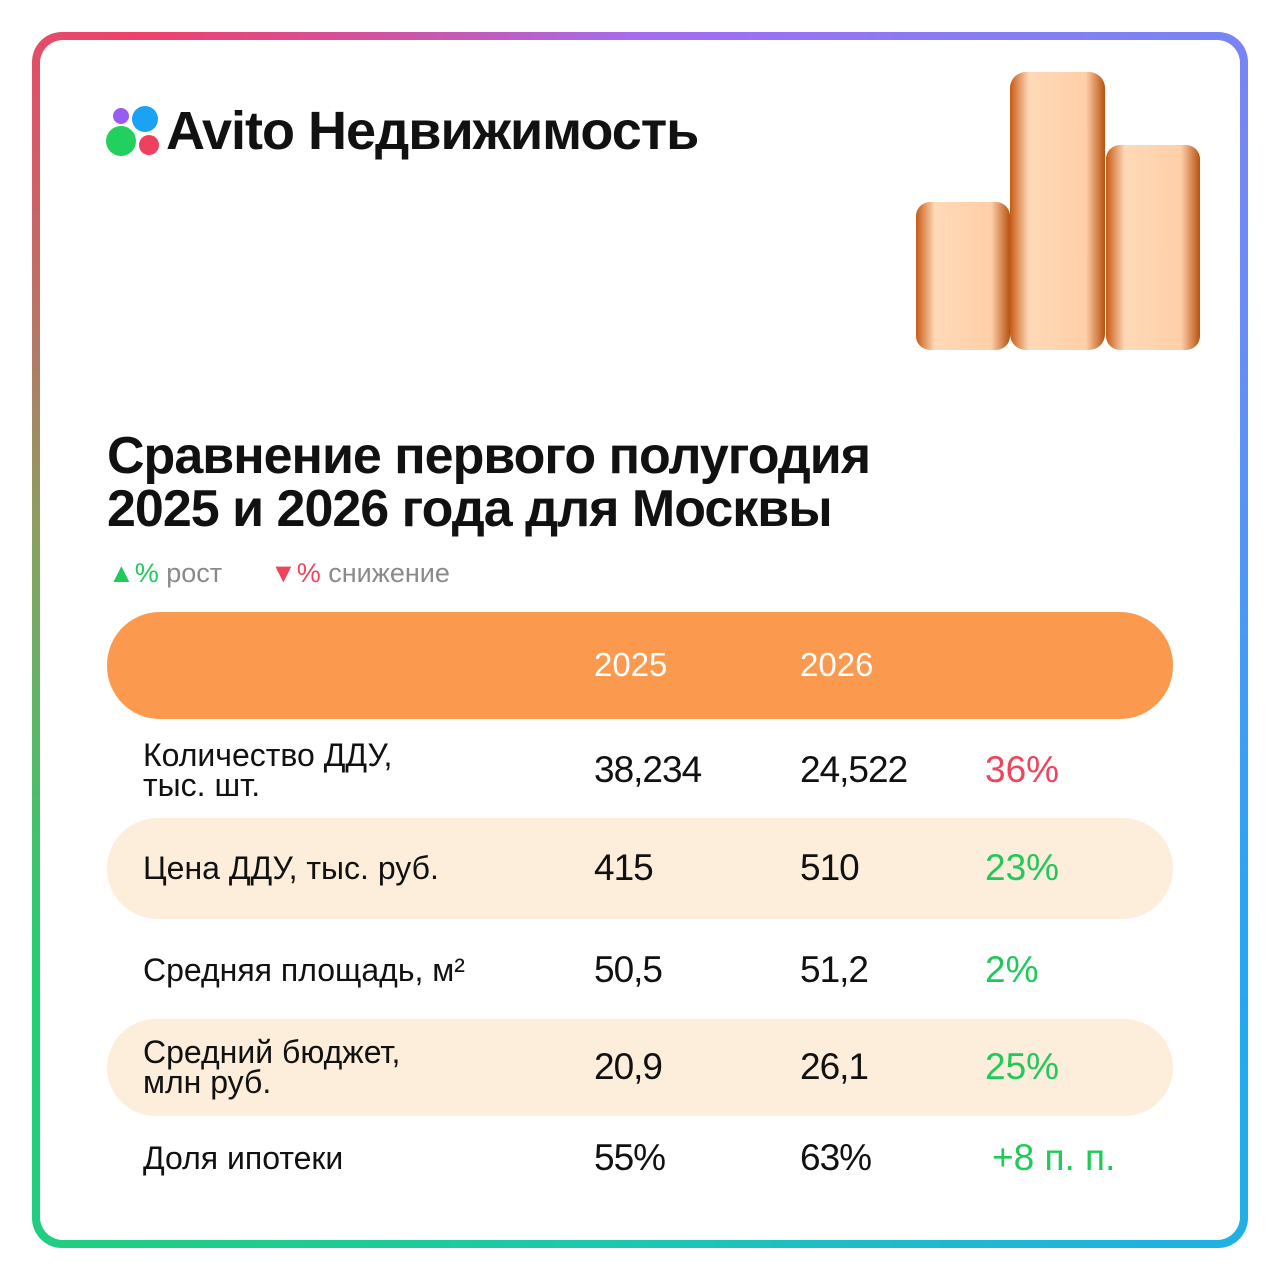 This screenshot has height=1280, width=1280. Describe the element at coordinates (830, 867) in the screenshot. I see `cell-2026: 510` at that location.